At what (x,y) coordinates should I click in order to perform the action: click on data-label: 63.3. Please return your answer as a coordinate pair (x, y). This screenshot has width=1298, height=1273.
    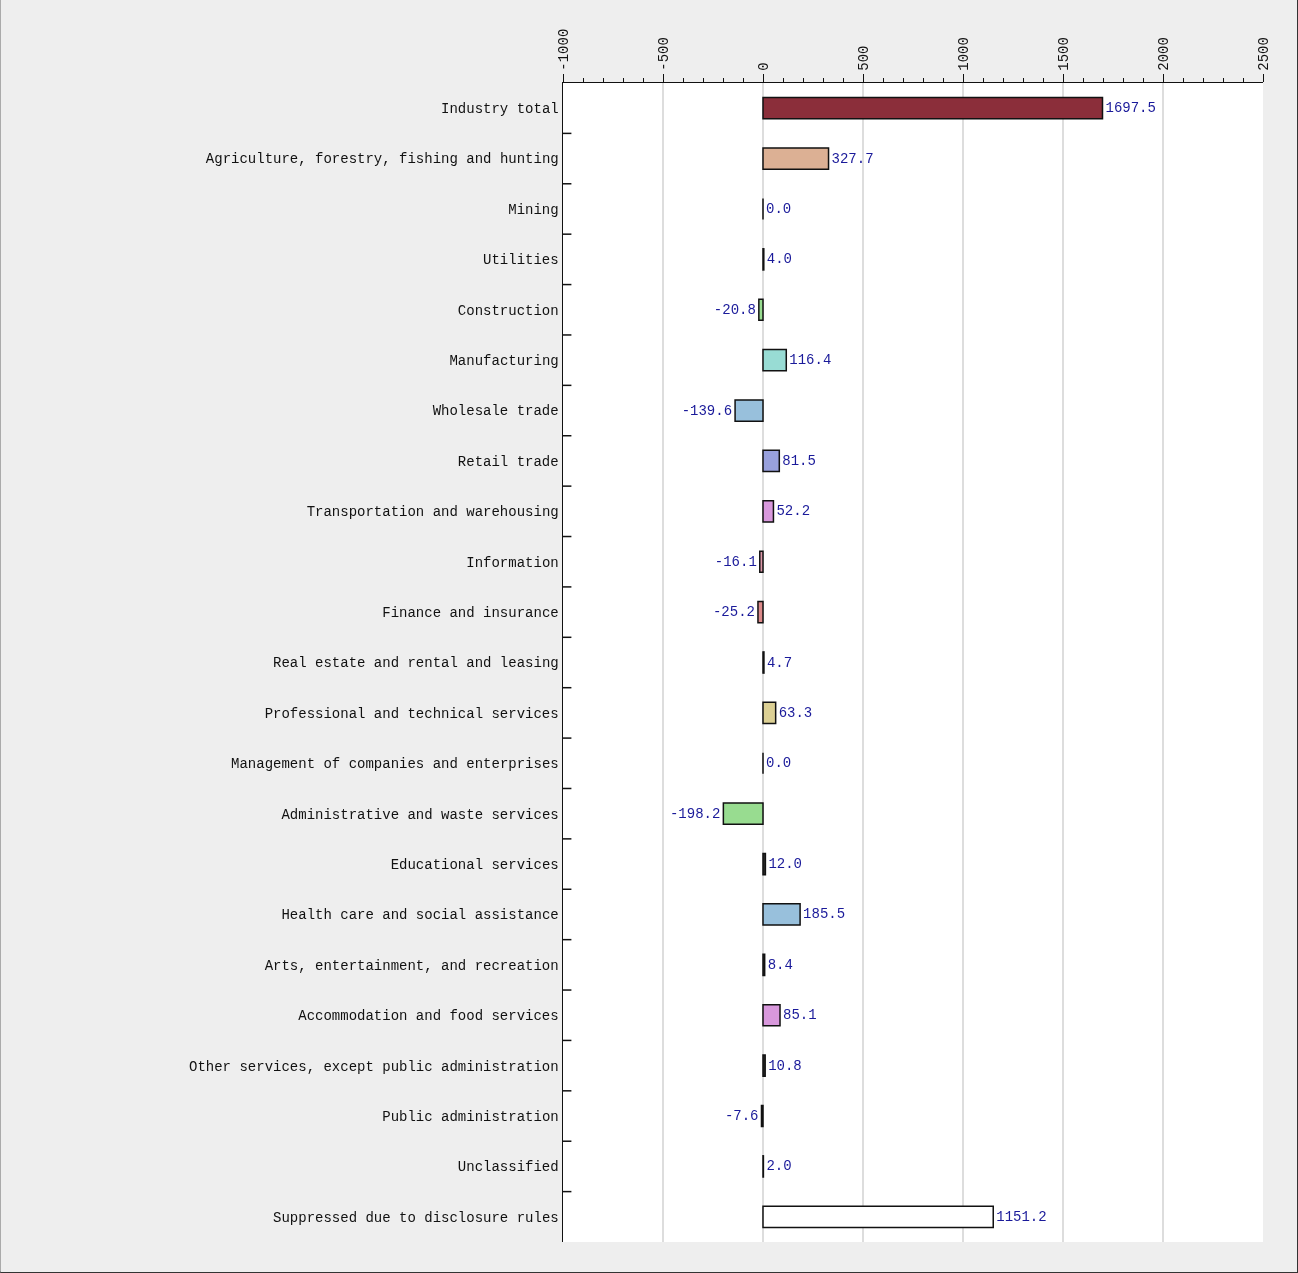
    Looking at the image, I should click on (795, 712).